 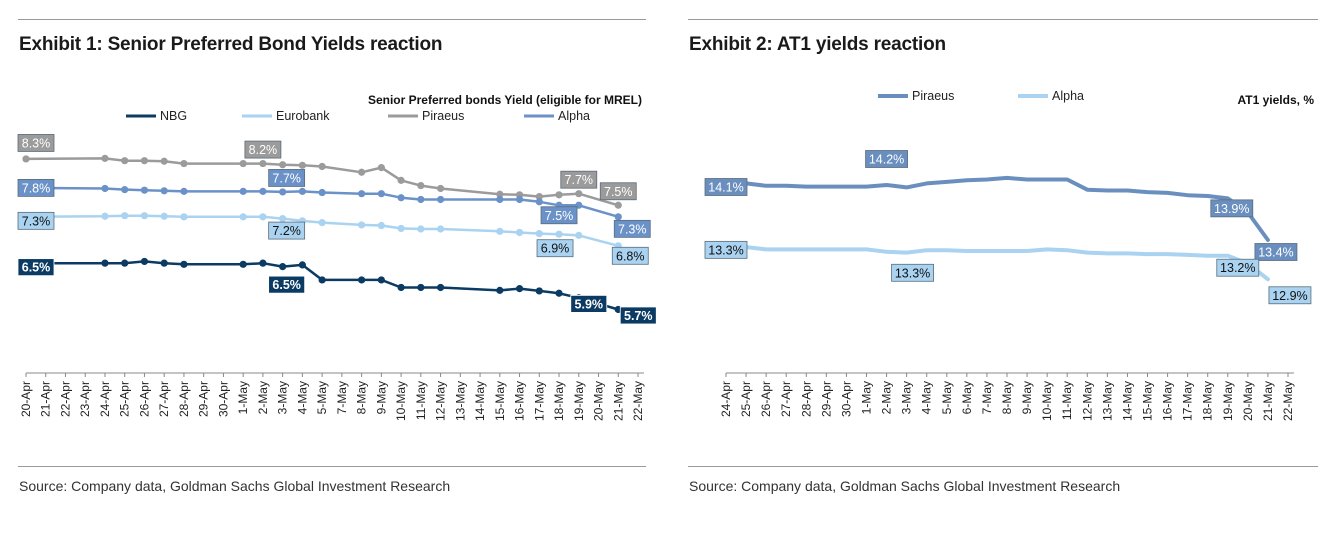 I want to click on data-label-piraeus: 8.3%, so click(x=36, y=143).